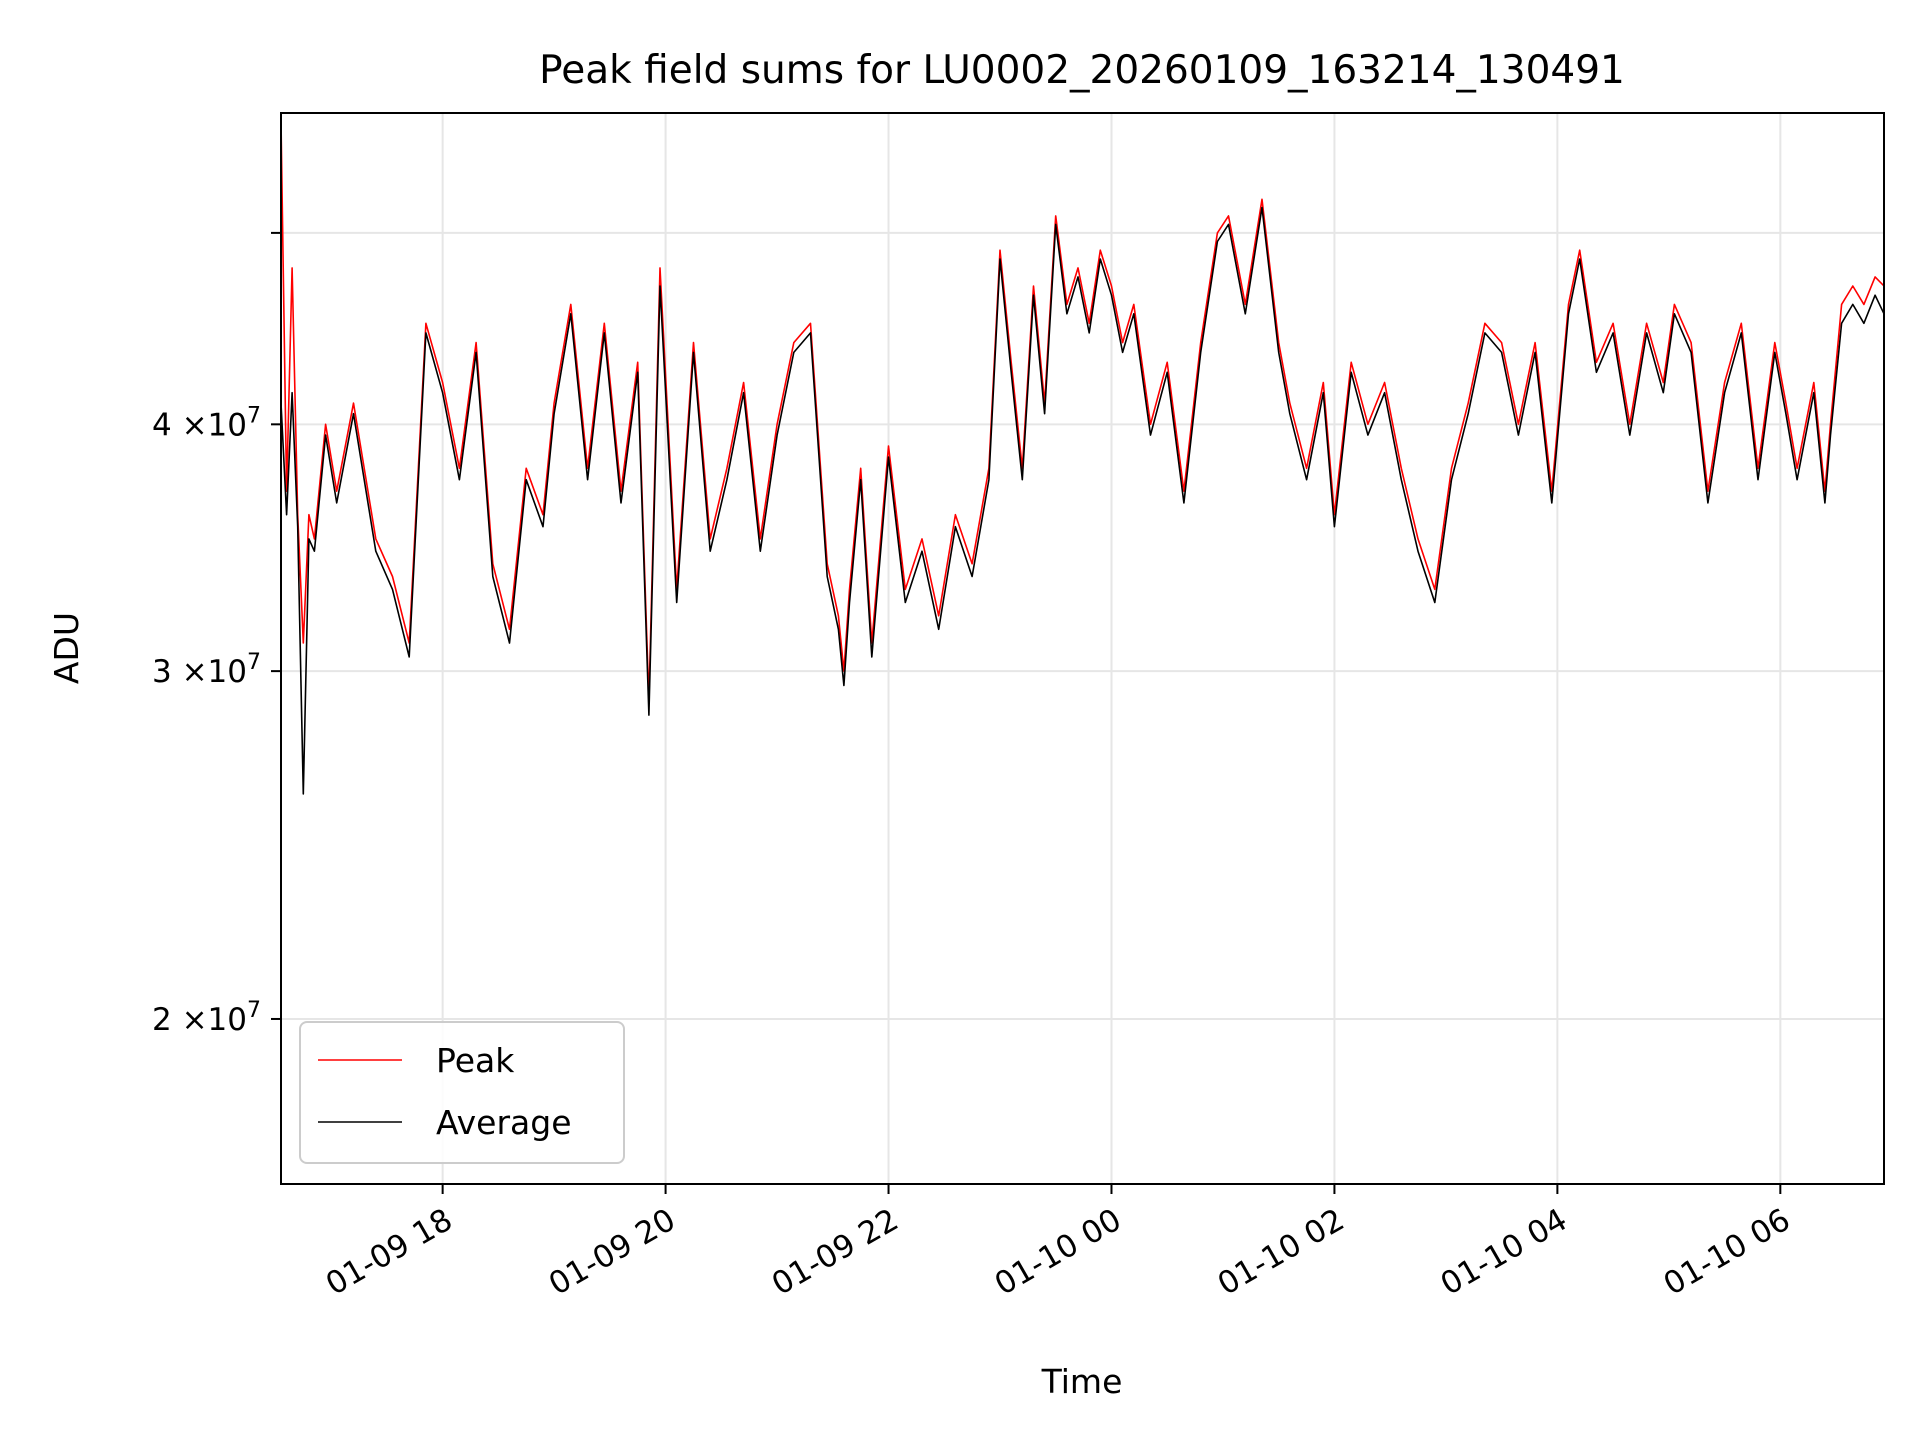 The width and height of the screenshot is (1920, 1440). I want to click on y-tick-base: 2 ×10, so click(199, 1020).